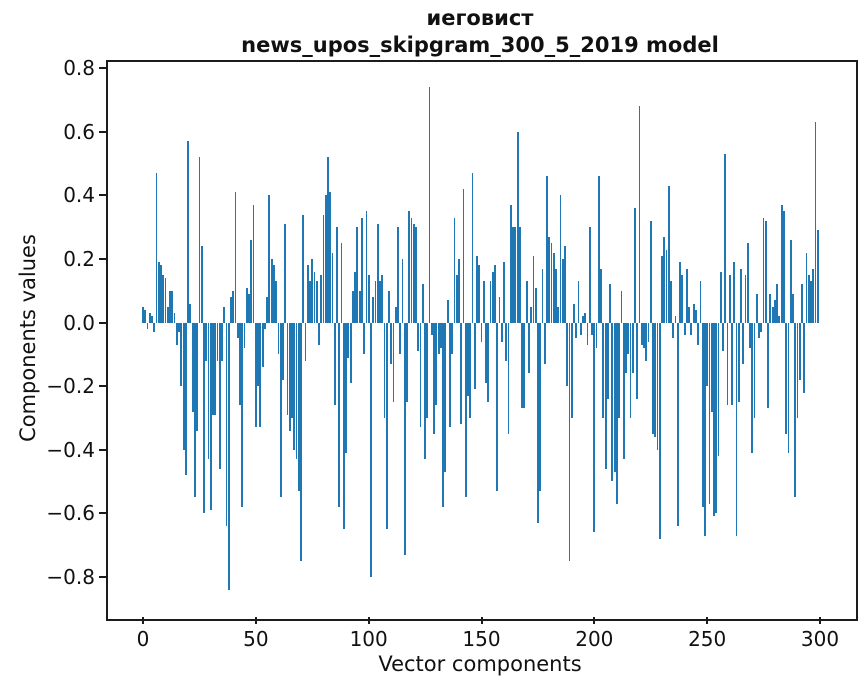 The width and height of the screenshot is (867, 696). Describe the element at coordinates (70, 386) in the screenshot. I see `y-tick-label: −0.2` at that location.